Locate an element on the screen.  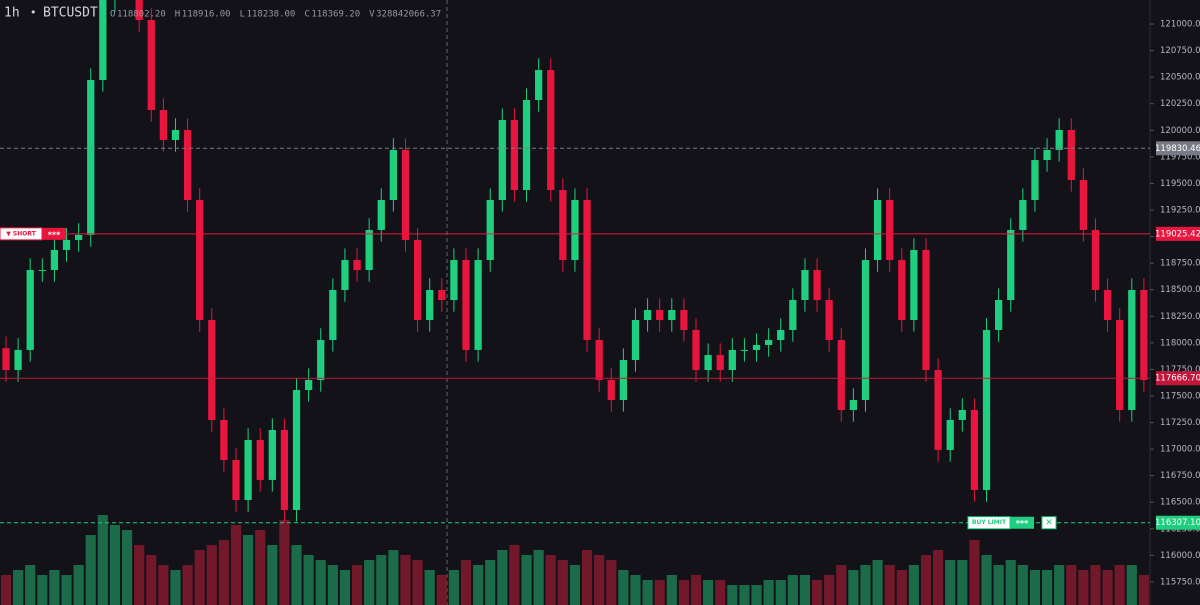
order-side: BUY LIMIT is located at coordinates (989, 522).